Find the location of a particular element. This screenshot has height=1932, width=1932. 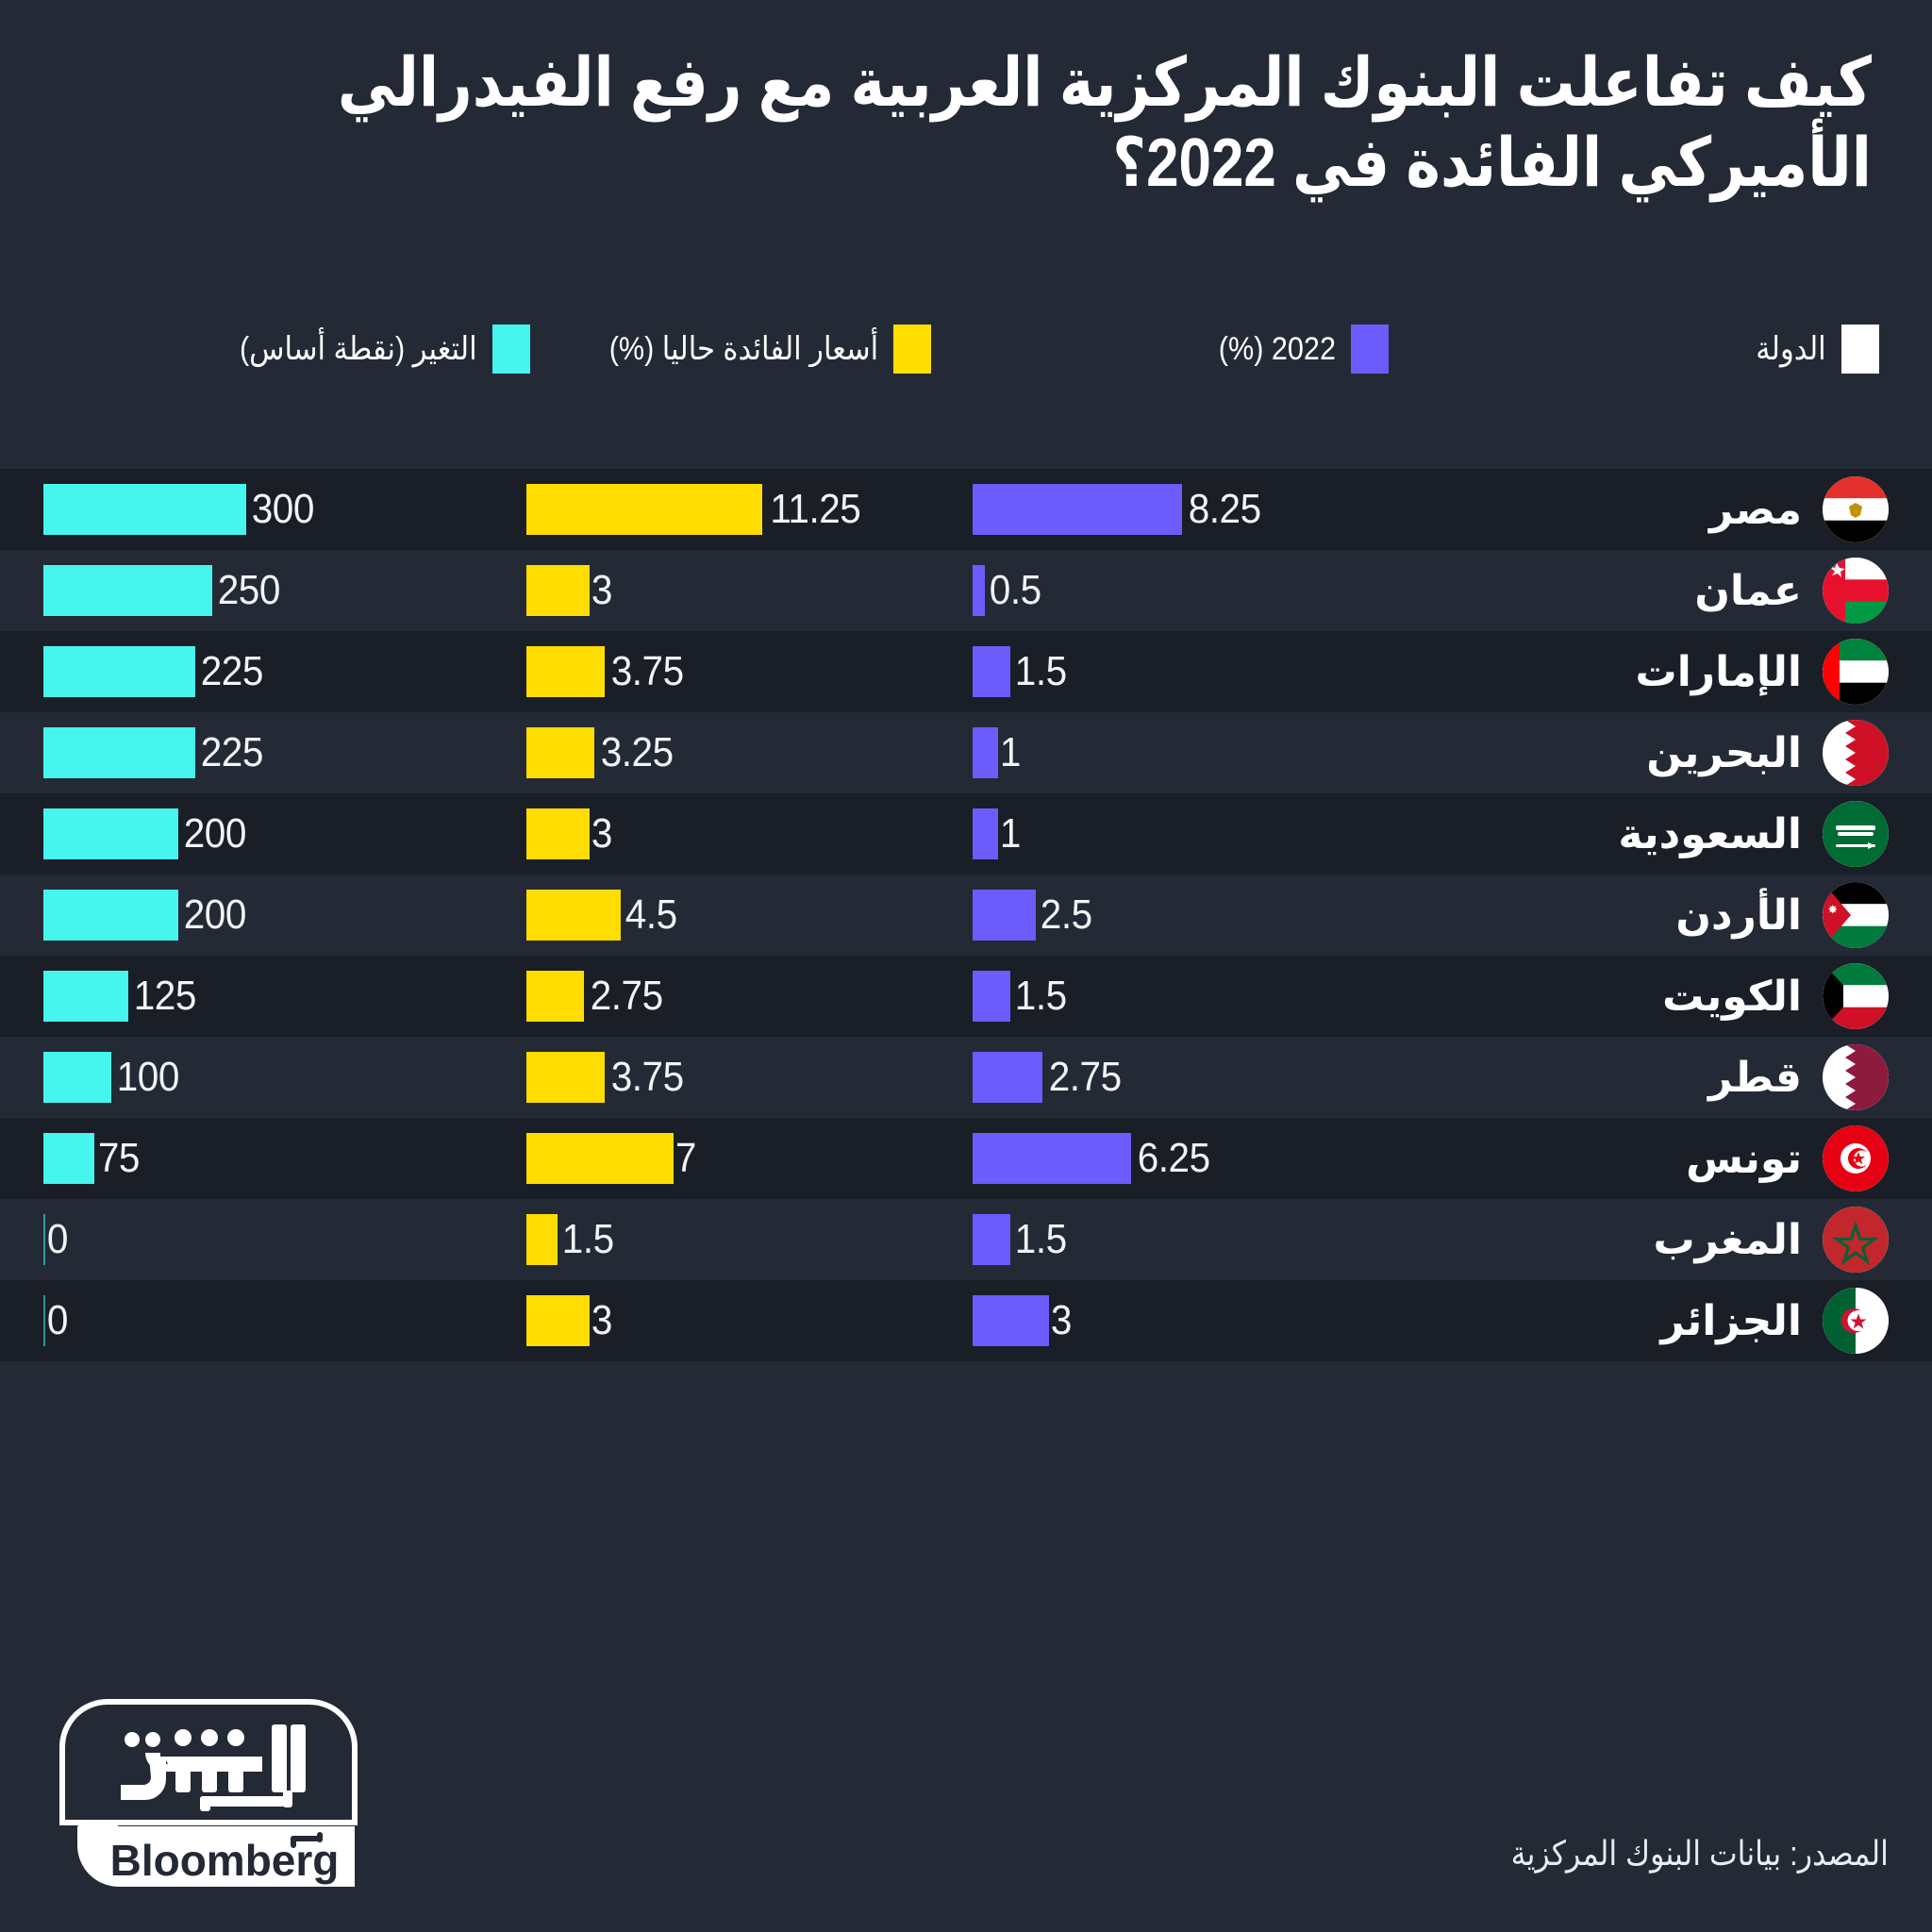

legend-label-country: الدولة is located at coordinates (1791, 349).